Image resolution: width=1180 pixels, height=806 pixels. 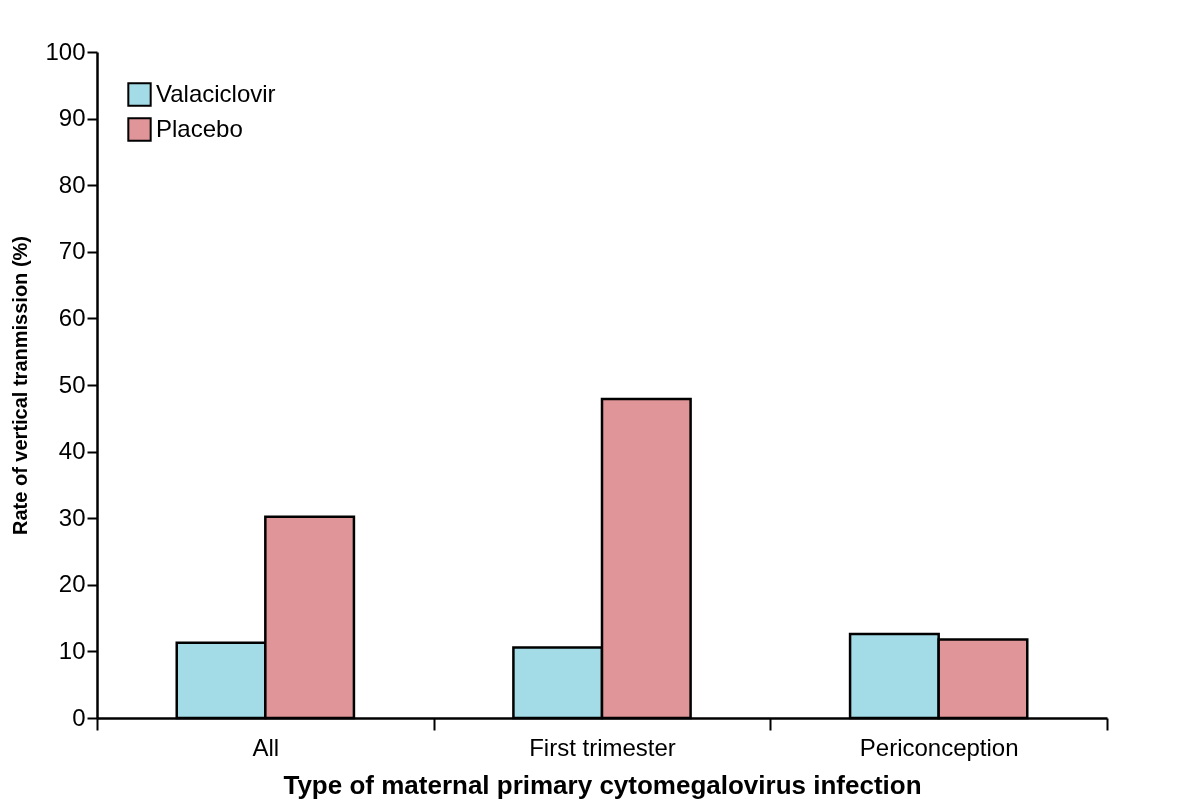 I want to click on x-axis-title: Type of maternal primary cytomegalovirus infection, so click(x=602, y=784).